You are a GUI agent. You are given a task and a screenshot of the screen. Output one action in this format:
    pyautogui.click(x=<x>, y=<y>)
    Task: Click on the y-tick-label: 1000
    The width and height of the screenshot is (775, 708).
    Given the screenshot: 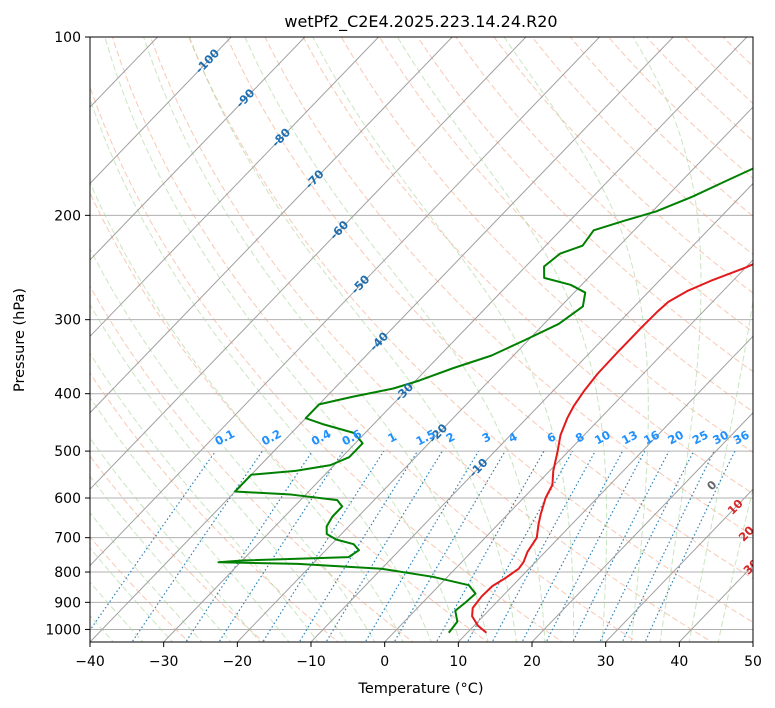 What is the action you would take?
    pyautogui.click(x=63, y=630)
    